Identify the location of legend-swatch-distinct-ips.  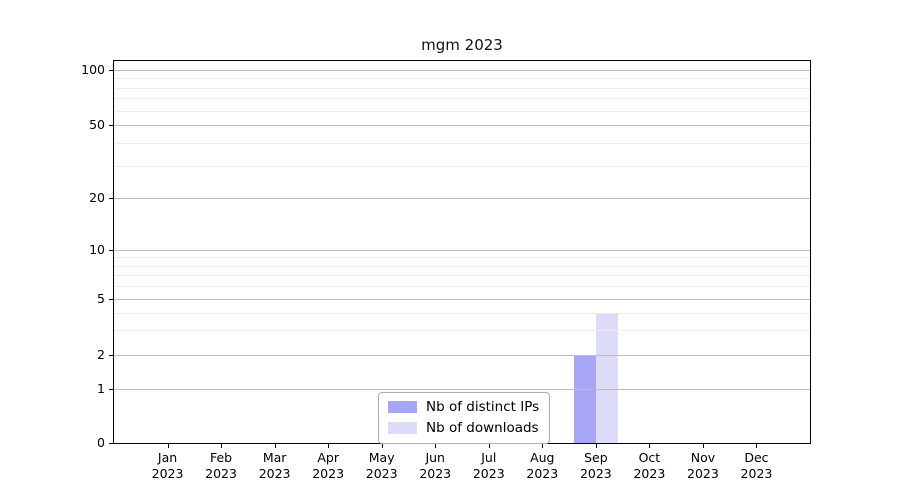
(402, 407).